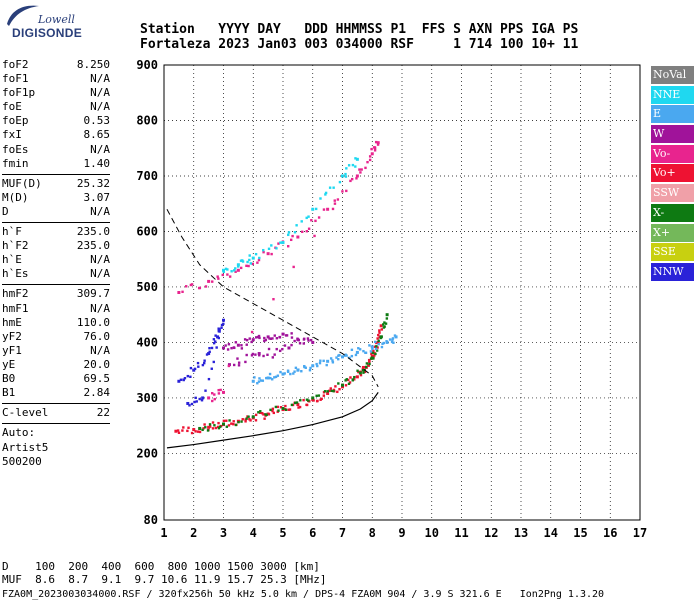 This screenshot has width=700, height=601. I want to click on x-tick-label: 9, so click(401, 533).